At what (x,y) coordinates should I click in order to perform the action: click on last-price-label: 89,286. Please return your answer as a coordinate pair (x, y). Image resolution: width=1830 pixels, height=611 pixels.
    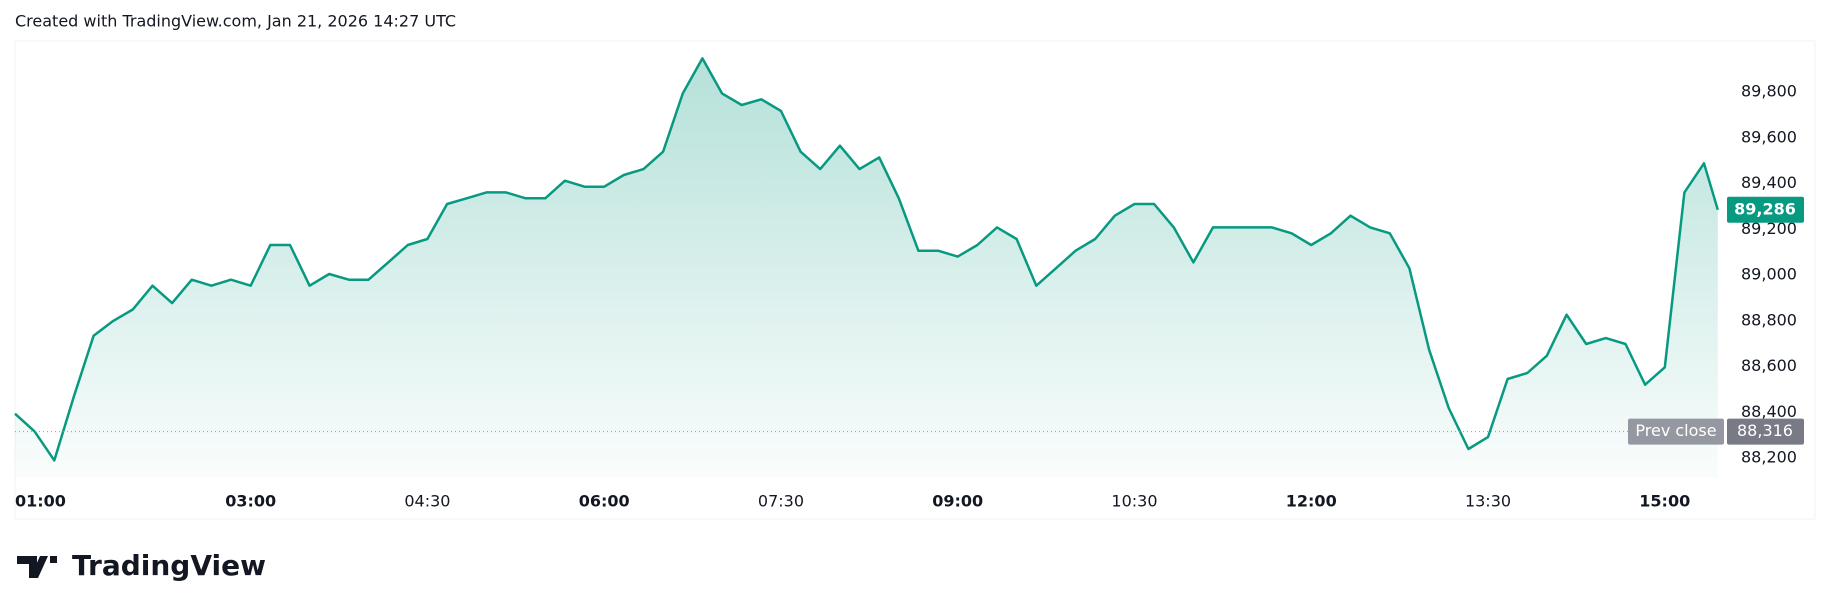
    Looking at the image, I should click on (1765, 208).